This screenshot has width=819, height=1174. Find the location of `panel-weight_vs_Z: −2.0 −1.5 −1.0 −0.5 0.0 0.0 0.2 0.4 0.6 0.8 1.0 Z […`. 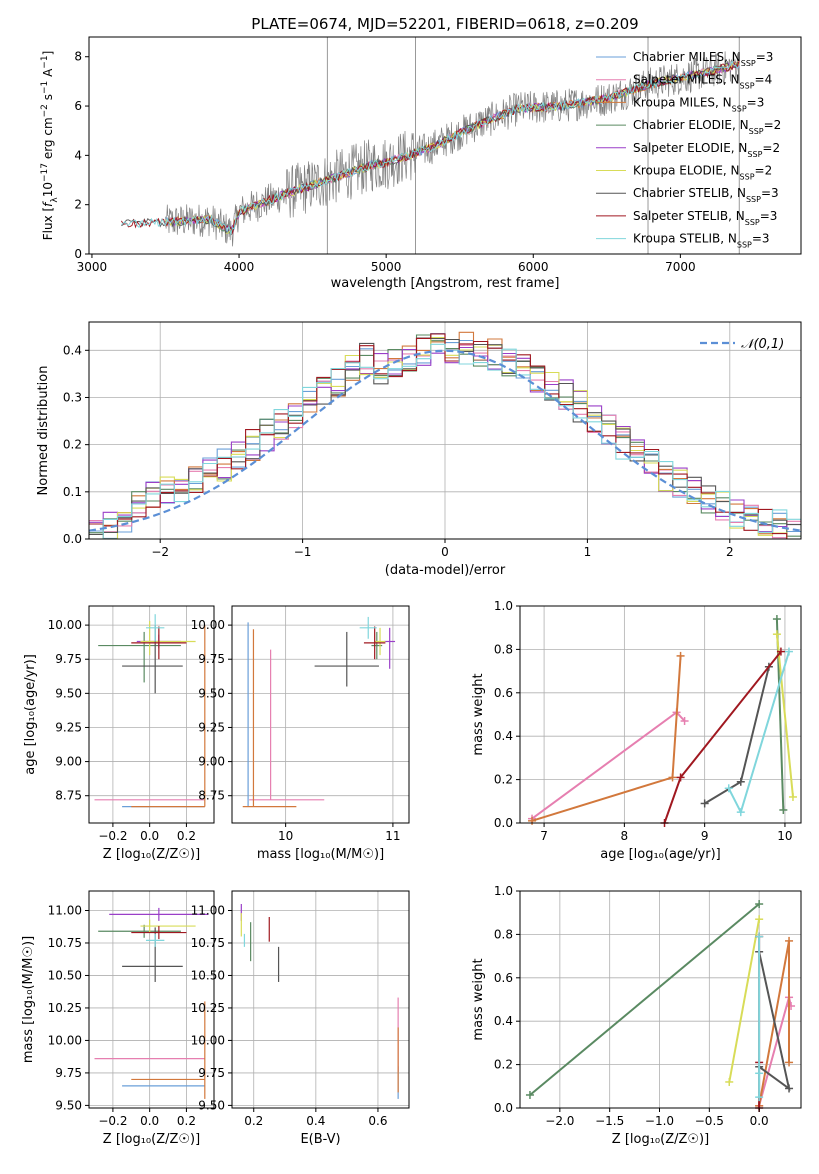

panel-weight_vs_Z: −2.0 −1.5 −1.0 −0.5 0.0 0.0 0.2 0.4 0.6 0.8 1.0 Z [… is located at coordinates (636, 1015).